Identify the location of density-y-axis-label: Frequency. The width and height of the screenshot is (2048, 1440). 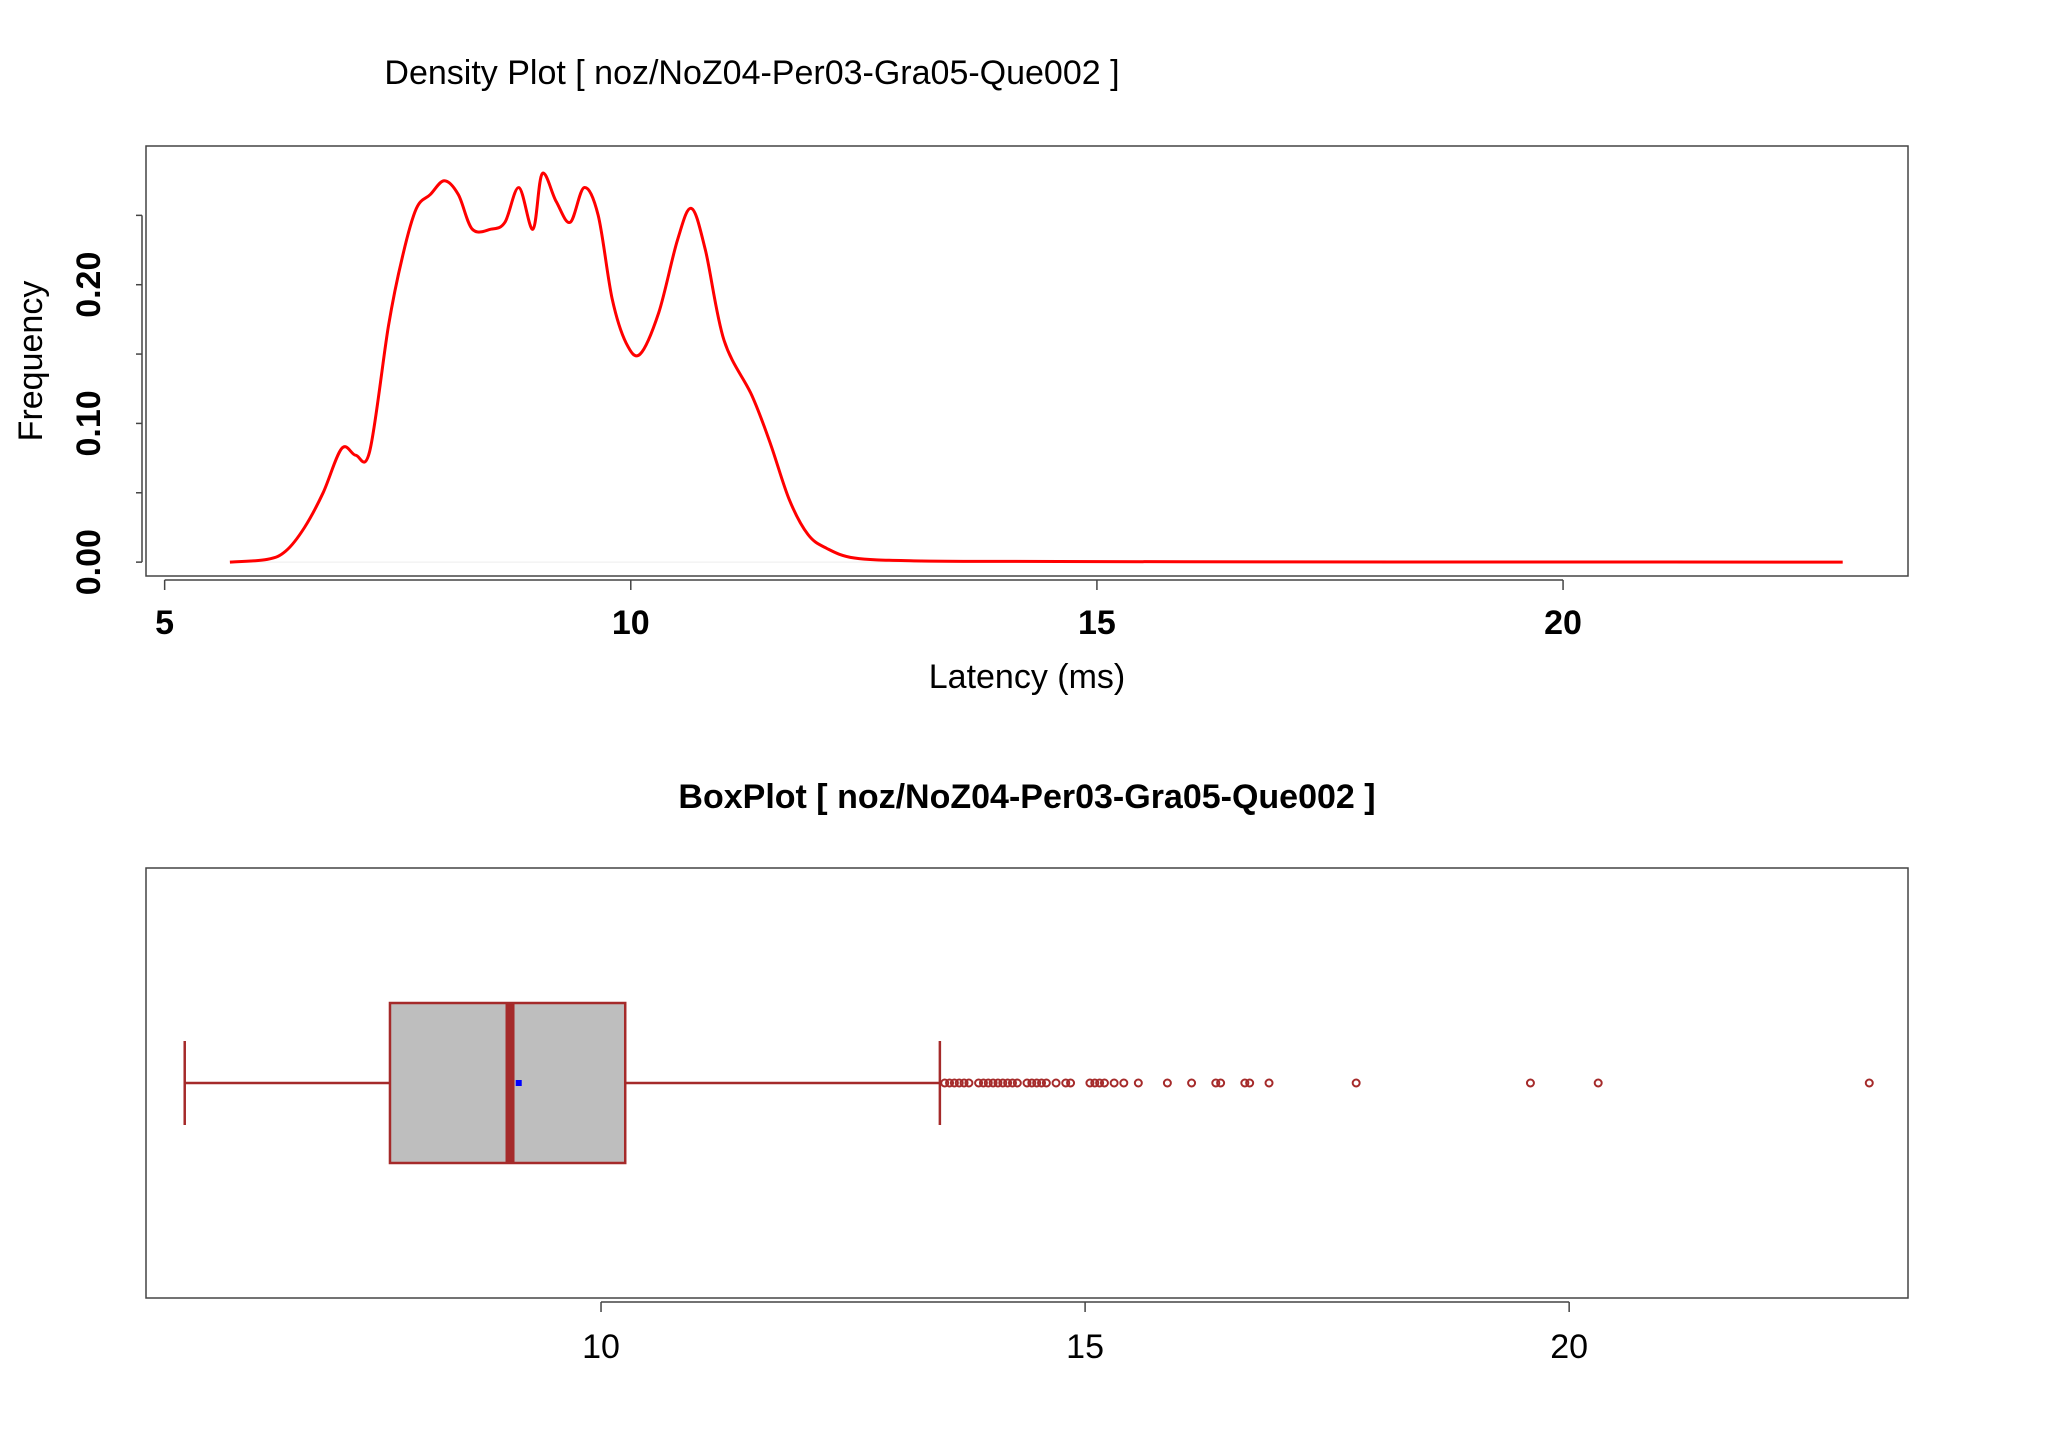
(31, 361).